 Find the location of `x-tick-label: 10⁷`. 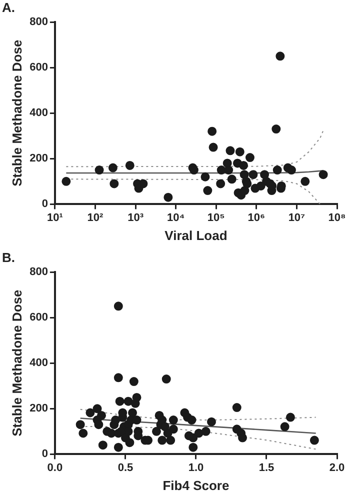

x-tick-label: 10⁷ is located at coordinates (297, 218).